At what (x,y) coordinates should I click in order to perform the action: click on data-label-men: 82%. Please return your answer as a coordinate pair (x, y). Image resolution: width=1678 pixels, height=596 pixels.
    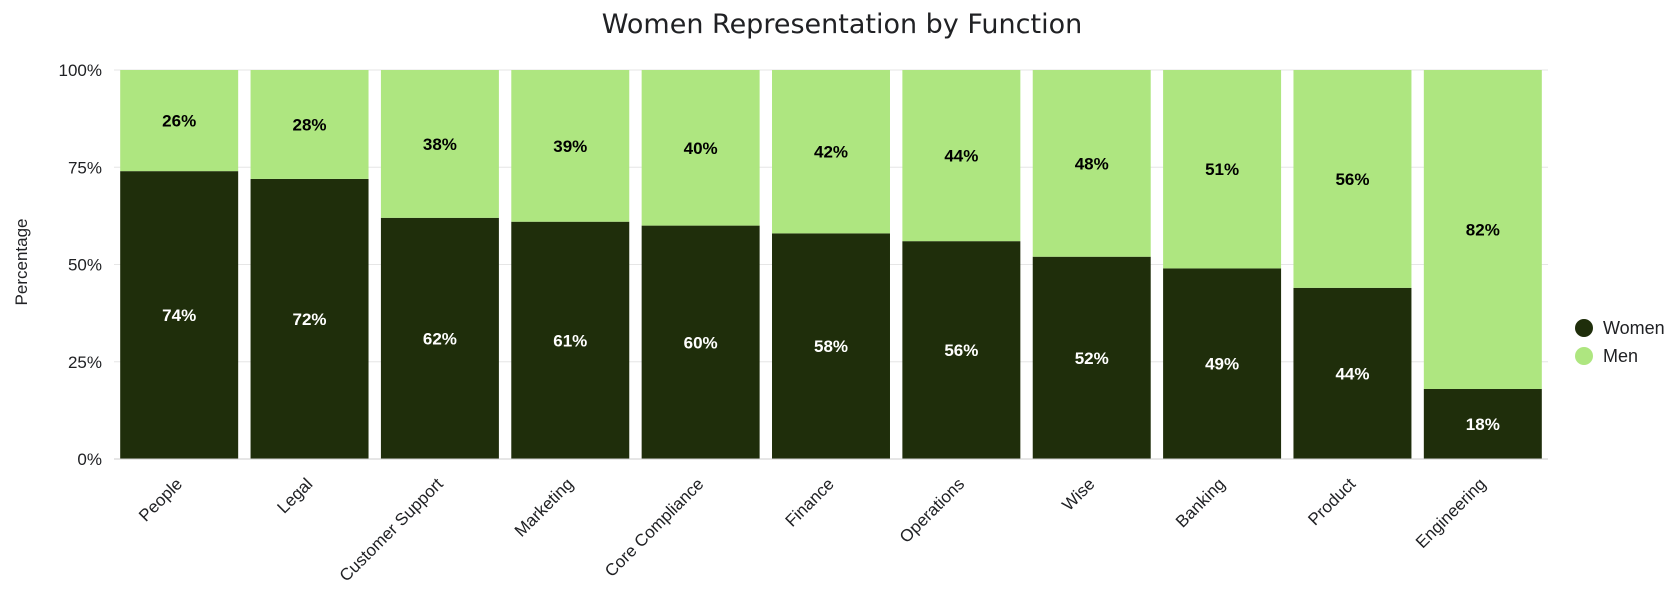
    Looking at the image, I should click on (1483, 229).